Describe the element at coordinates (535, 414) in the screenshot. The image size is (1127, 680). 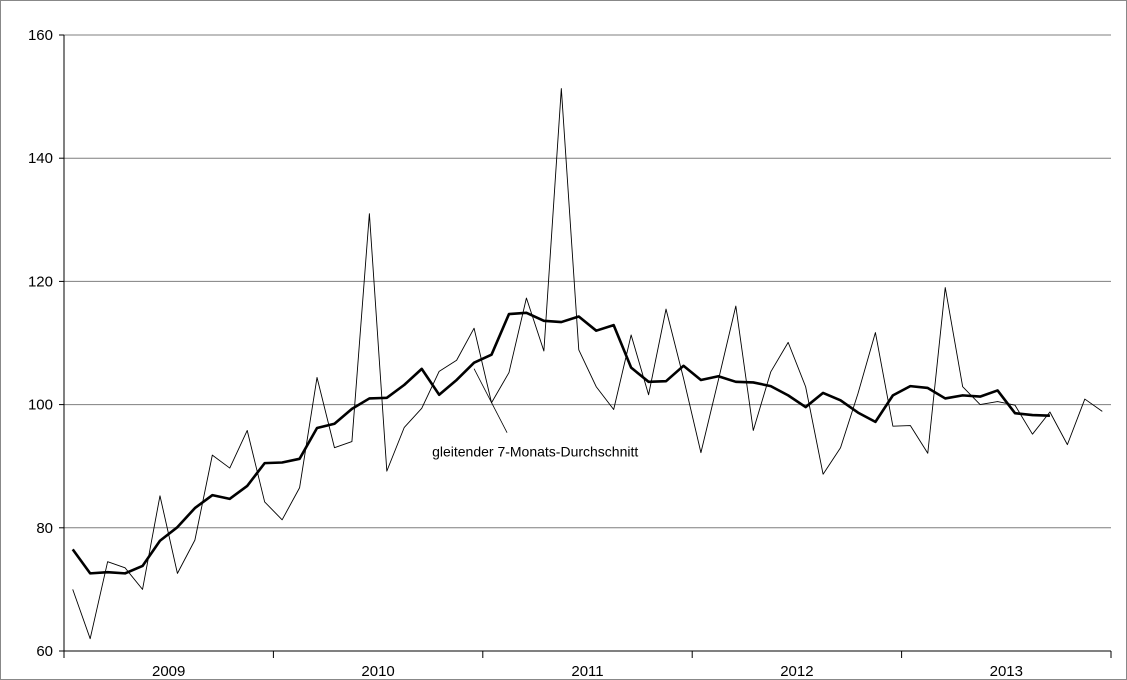
I see `annotation: gleitender 7-Monats-Durchschnitt` at that location.